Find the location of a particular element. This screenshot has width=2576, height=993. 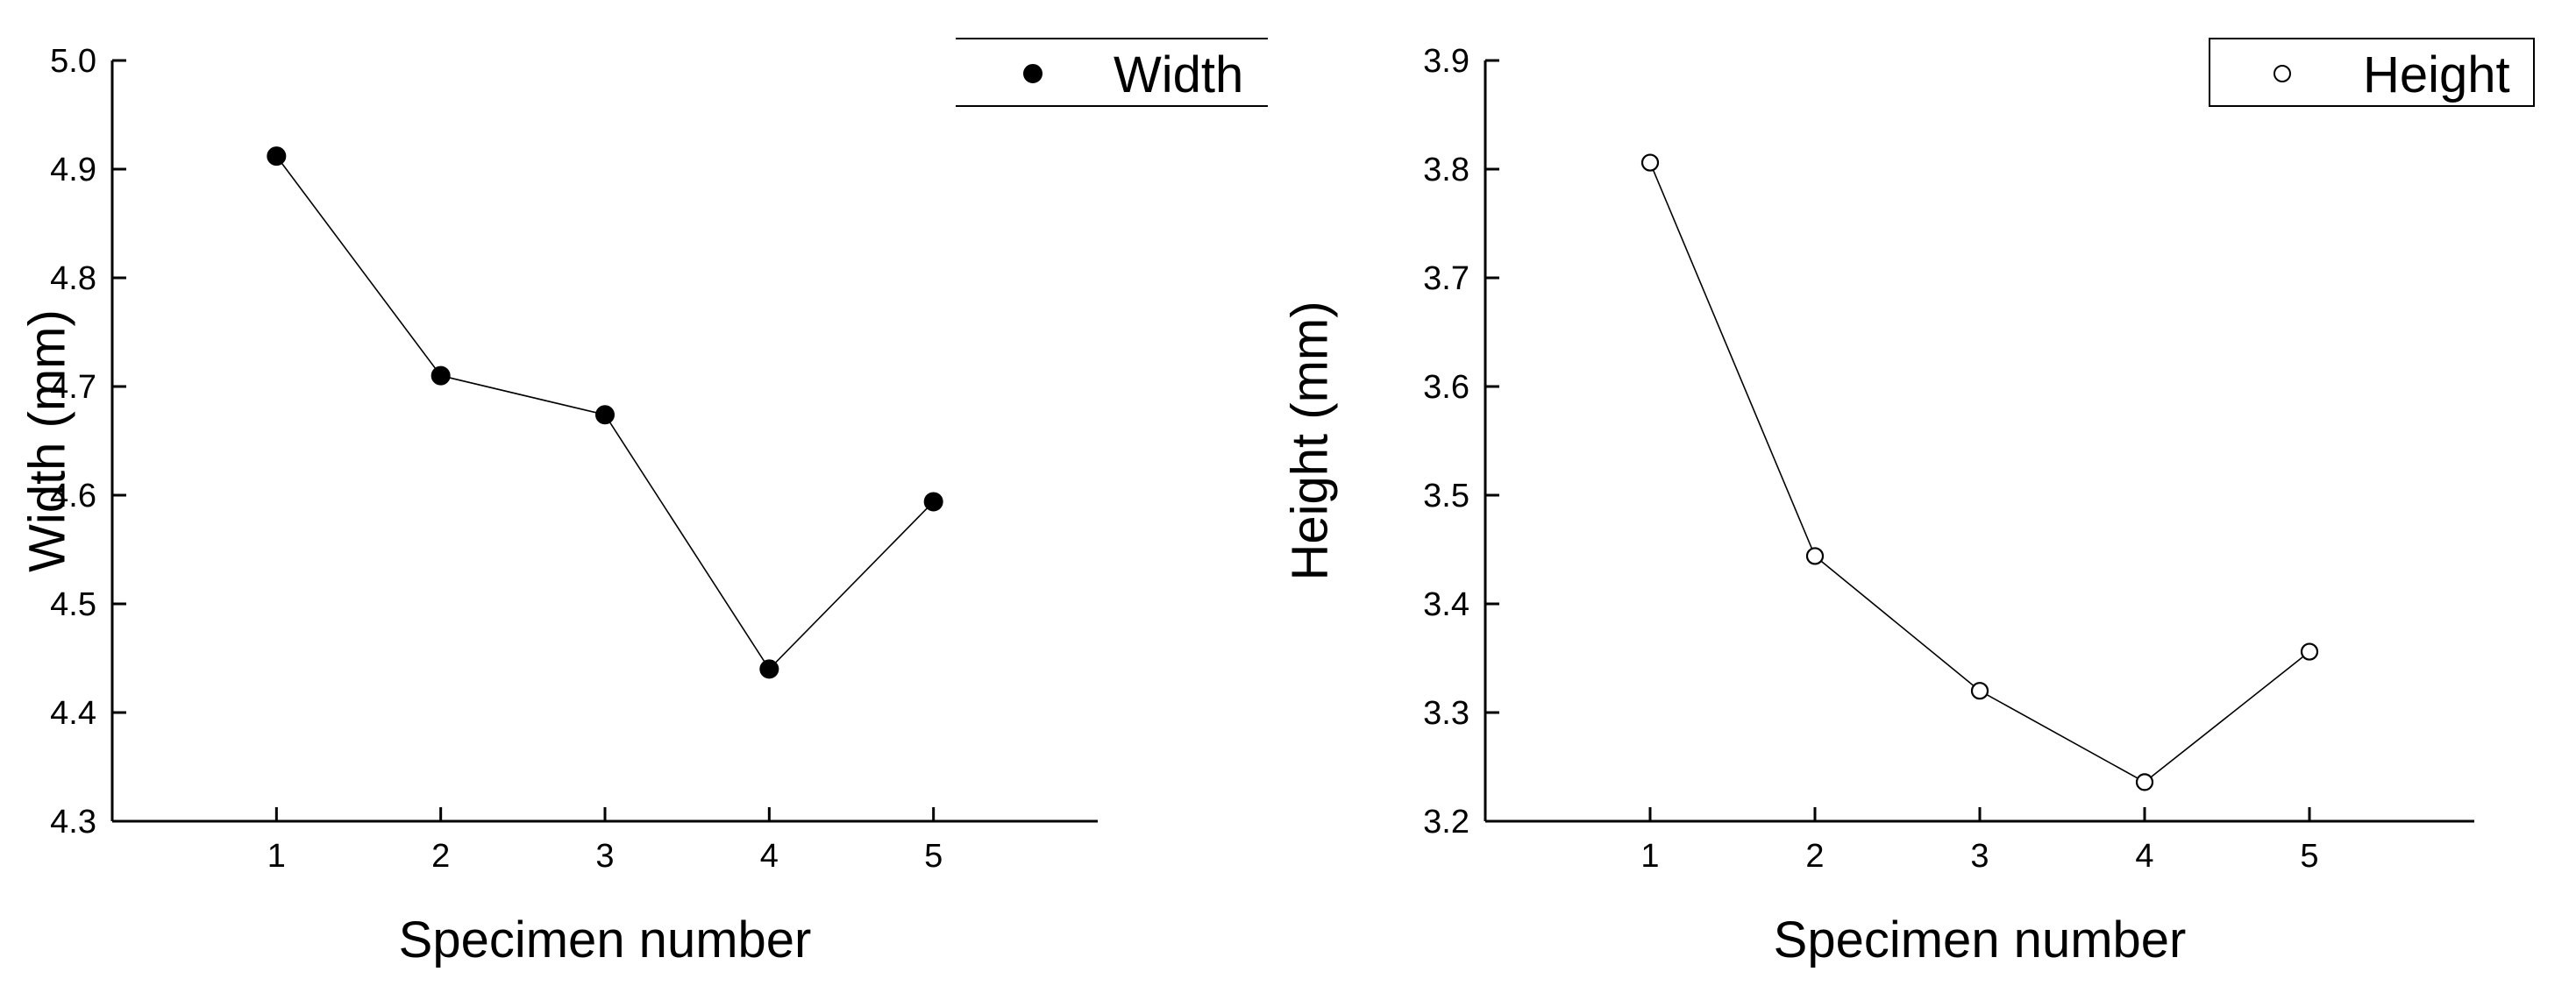

y-tick-label: 4.6 is located at coordinates (73, 496).